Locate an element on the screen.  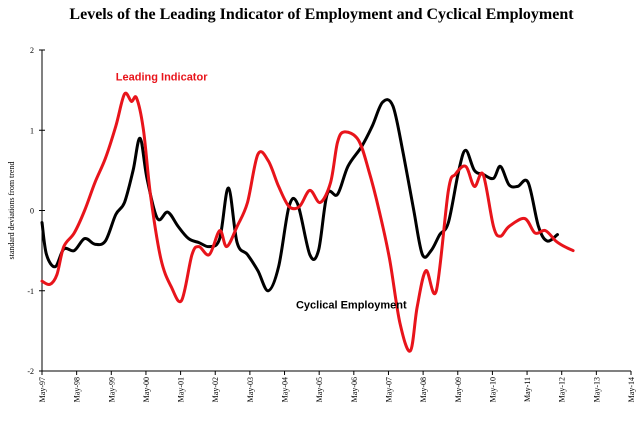
x-tick-label: May-06 is located at coordinates (354, 389).